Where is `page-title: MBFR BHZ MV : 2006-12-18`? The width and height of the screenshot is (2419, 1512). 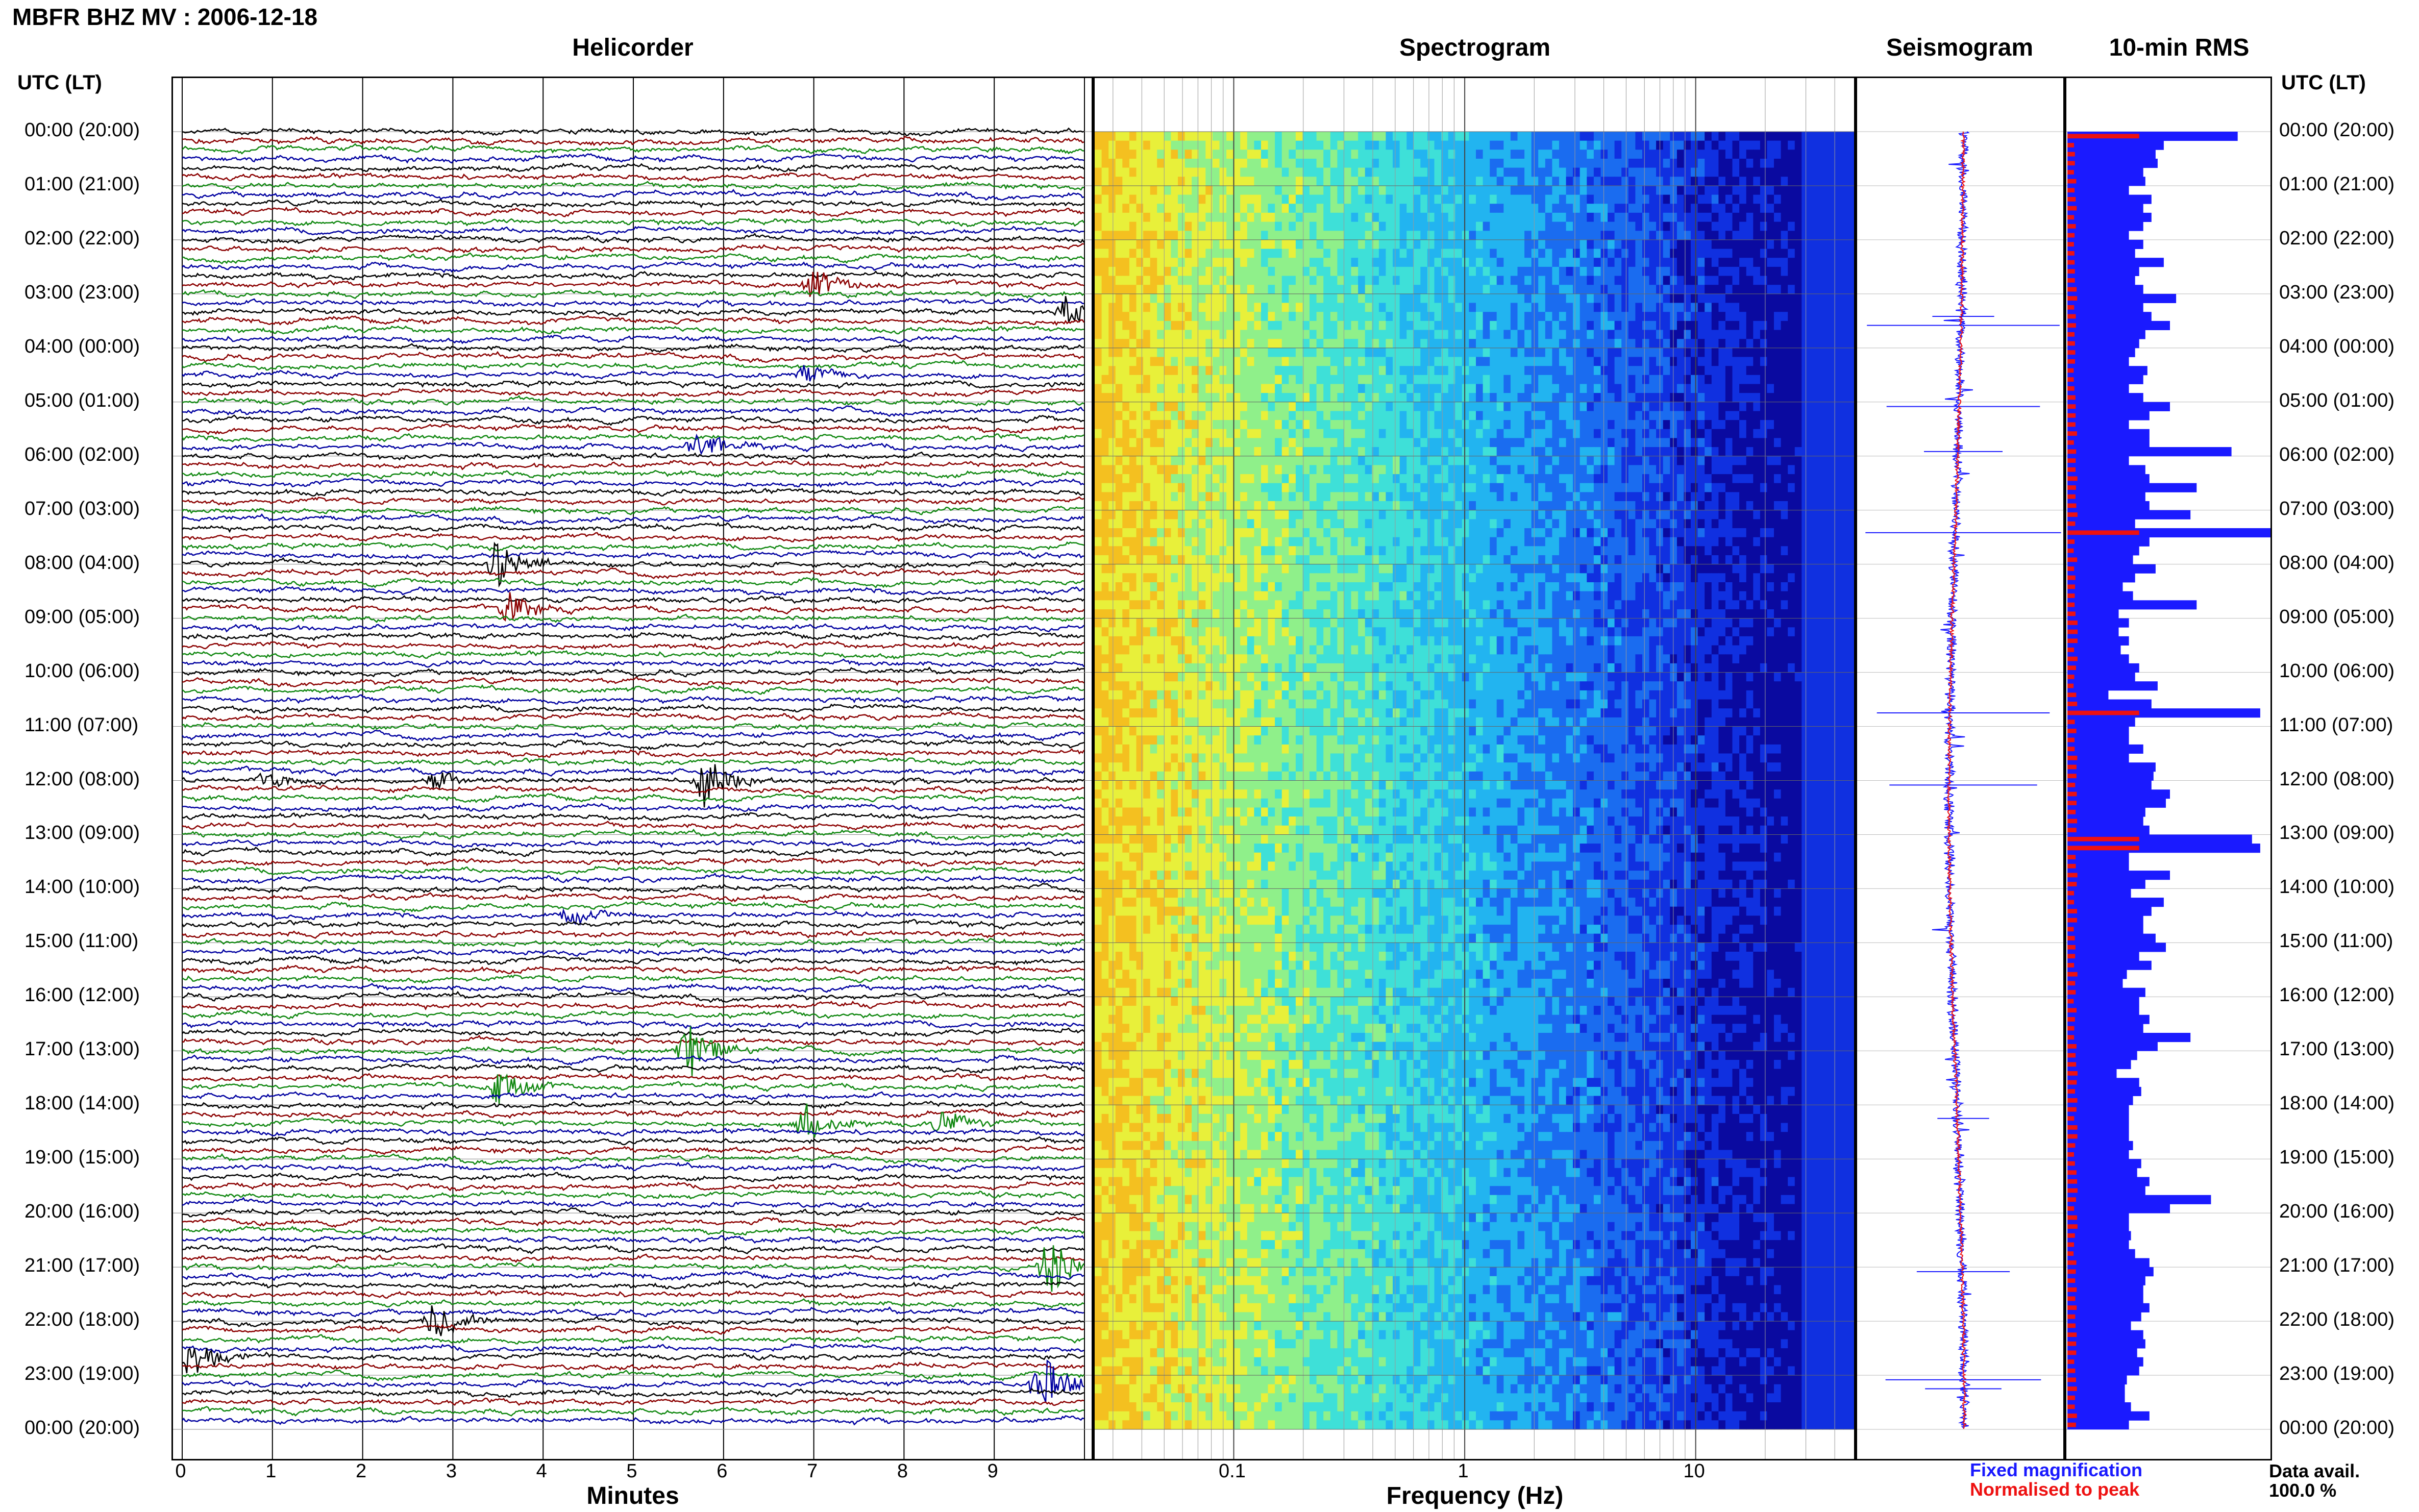 page-title: MBFR BHZ MV : 2006-12-18 is located at coordinates (165, 17).